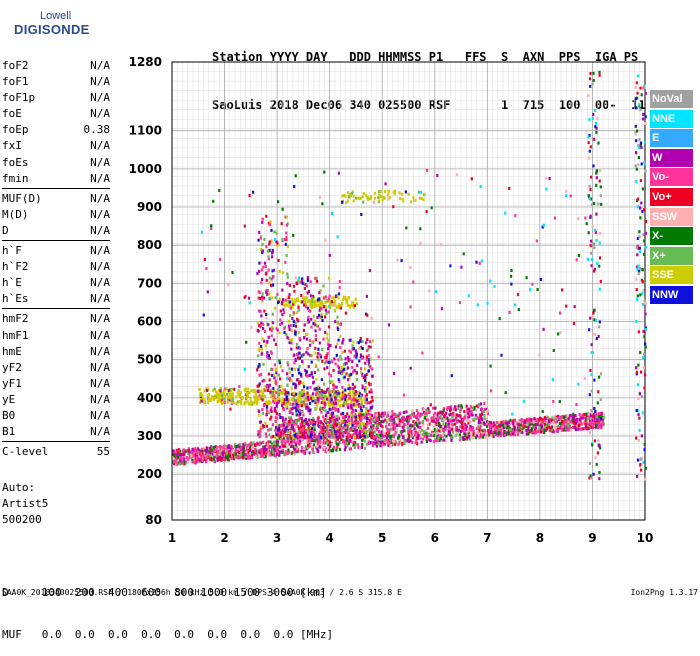 The height and width of the screenshot is (656, 700). Describe the element at coordinates (153, 520) in the screenshot. I see `y-tick-label: 80` at that location.